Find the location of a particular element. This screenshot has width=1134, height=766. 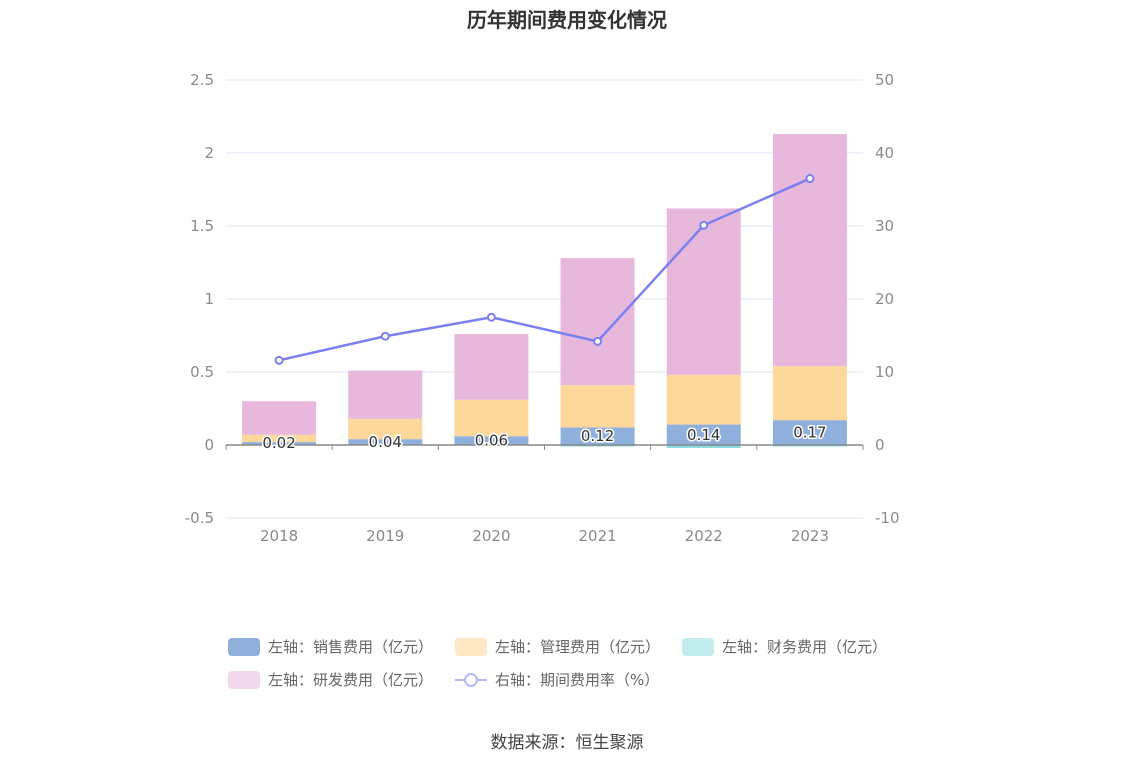

legend-item-finance: 左轴：财务费用（亿元） is located at coordinates (784, 646).